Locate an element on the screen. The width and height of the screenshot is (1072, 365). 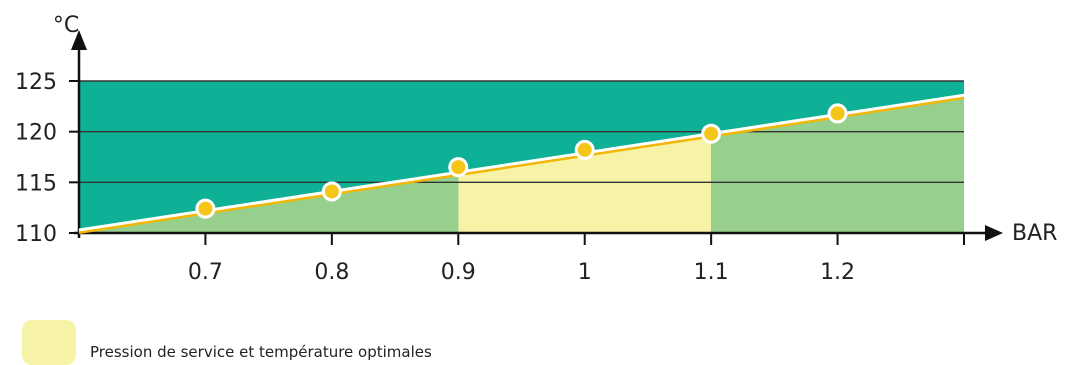
x-tick-label-1.1: 1.1 is located at coordinates (711, 272).